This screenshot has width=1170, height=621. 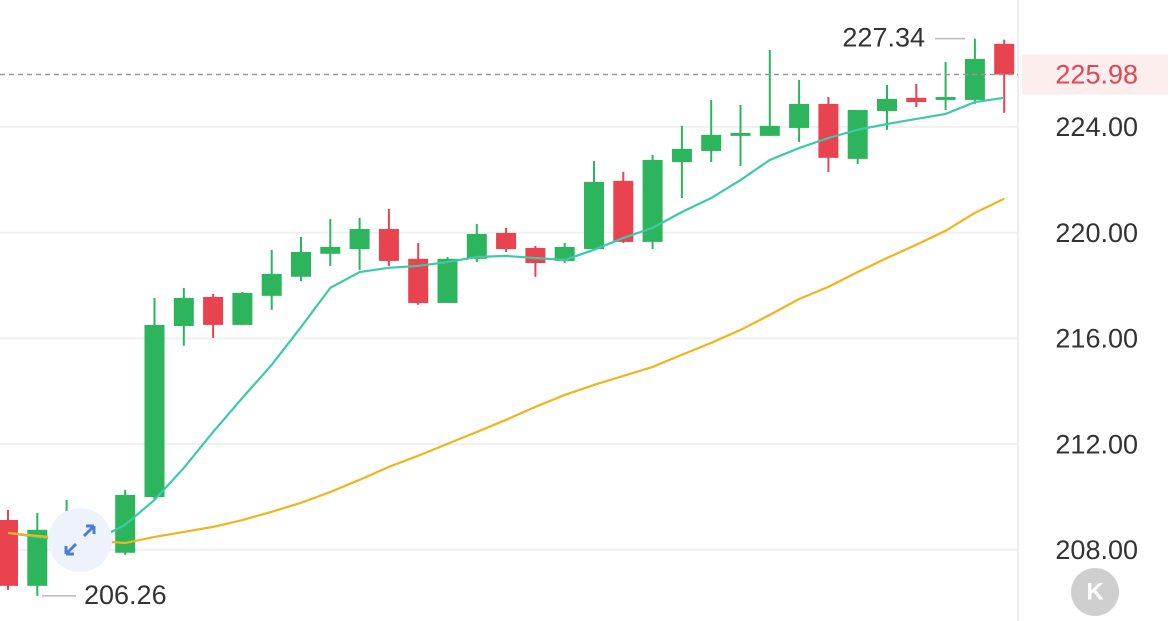 I want to click on last-price-badge, so click(x=1095, y=74).